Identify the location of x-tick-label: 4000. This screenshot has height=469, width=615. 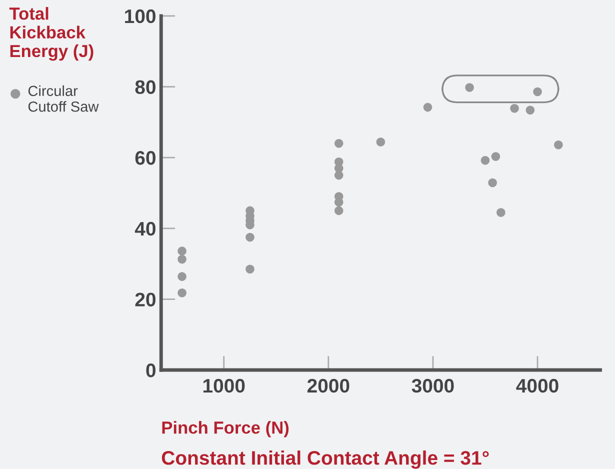
(537, 385).